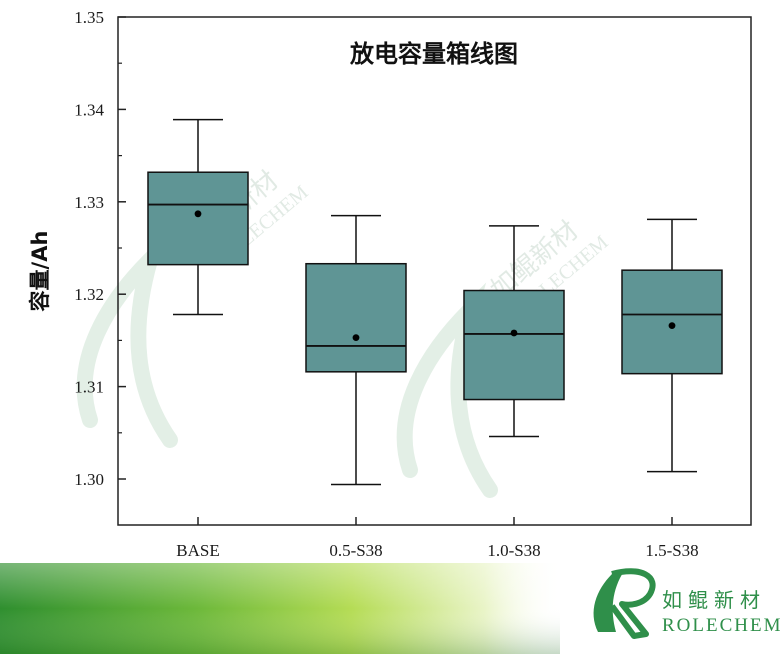 The width and height of the screenshot is (781, 654). Describe the element at coordinates (89, 294) in the screenshot. I see `y-tick-label: 1.32` at that location.